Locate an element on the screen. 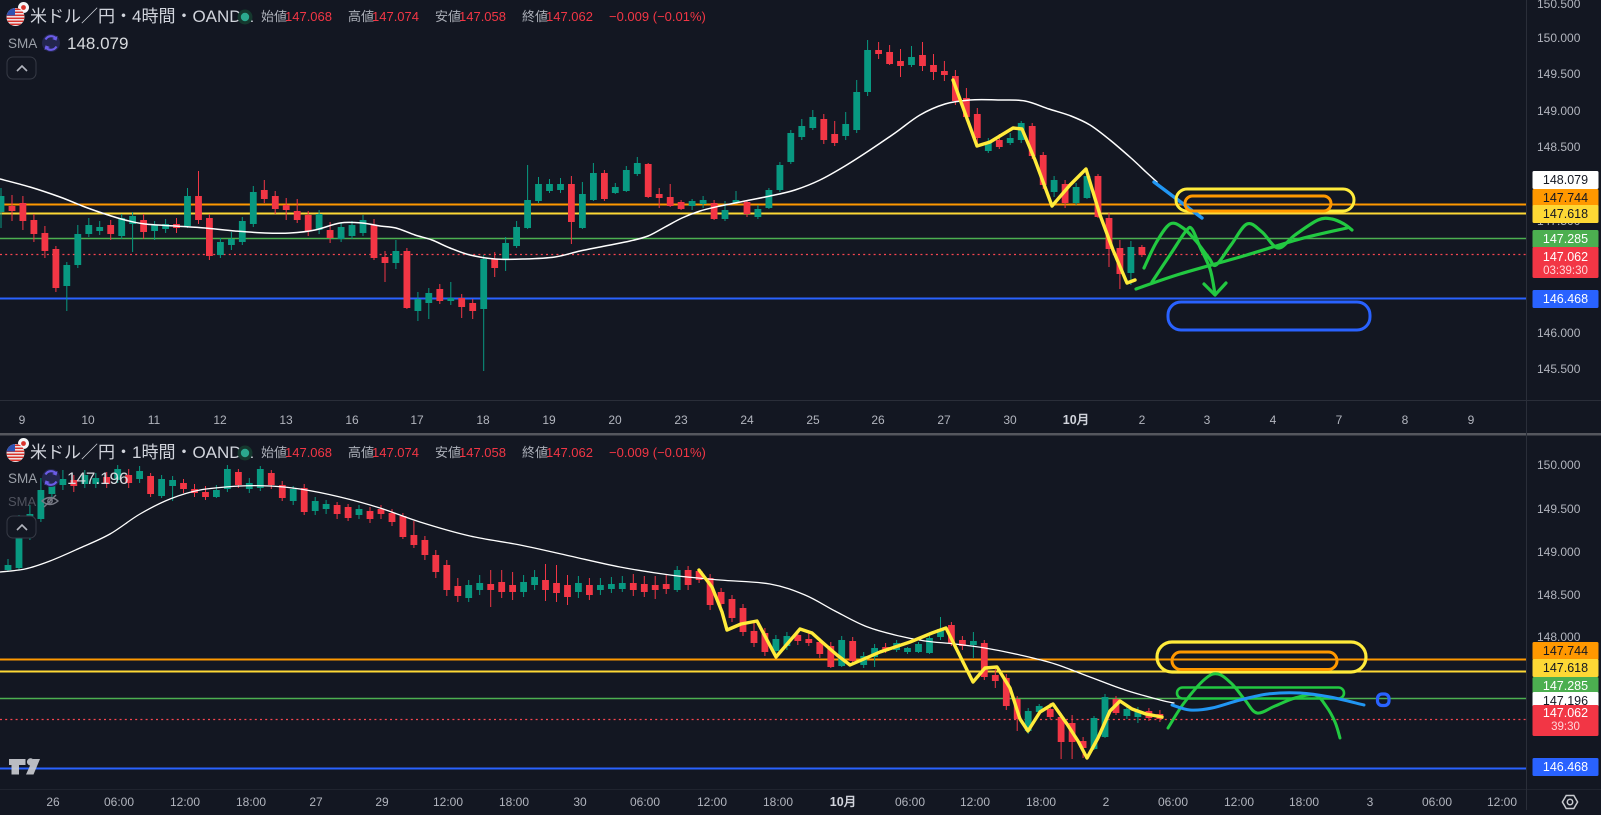  svg-text: 4 is located at coordinates (1273, 420).